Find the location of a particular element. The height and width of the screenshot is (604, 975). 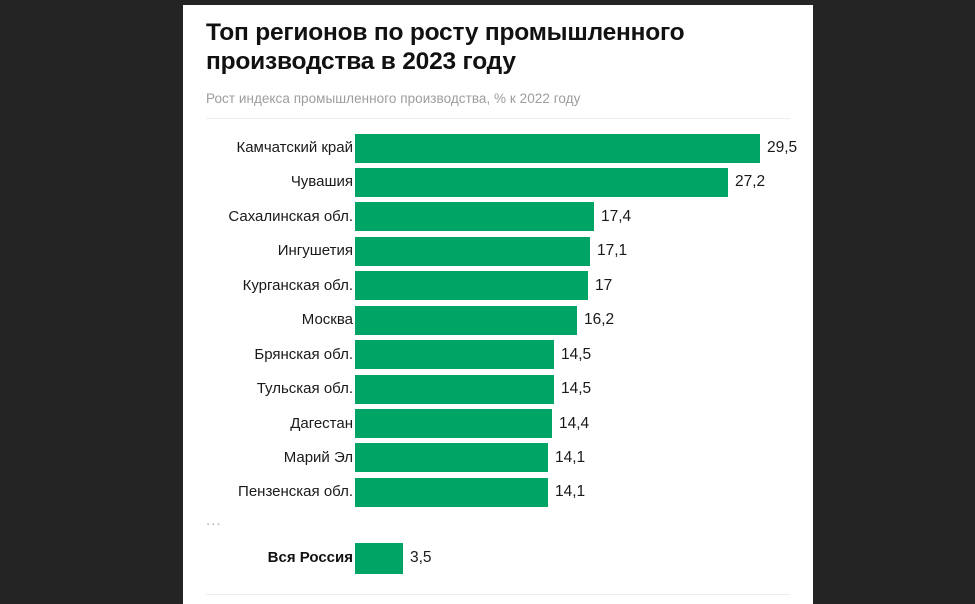

chart-bar-value: 27,2 is located at coordinates (750, 182).